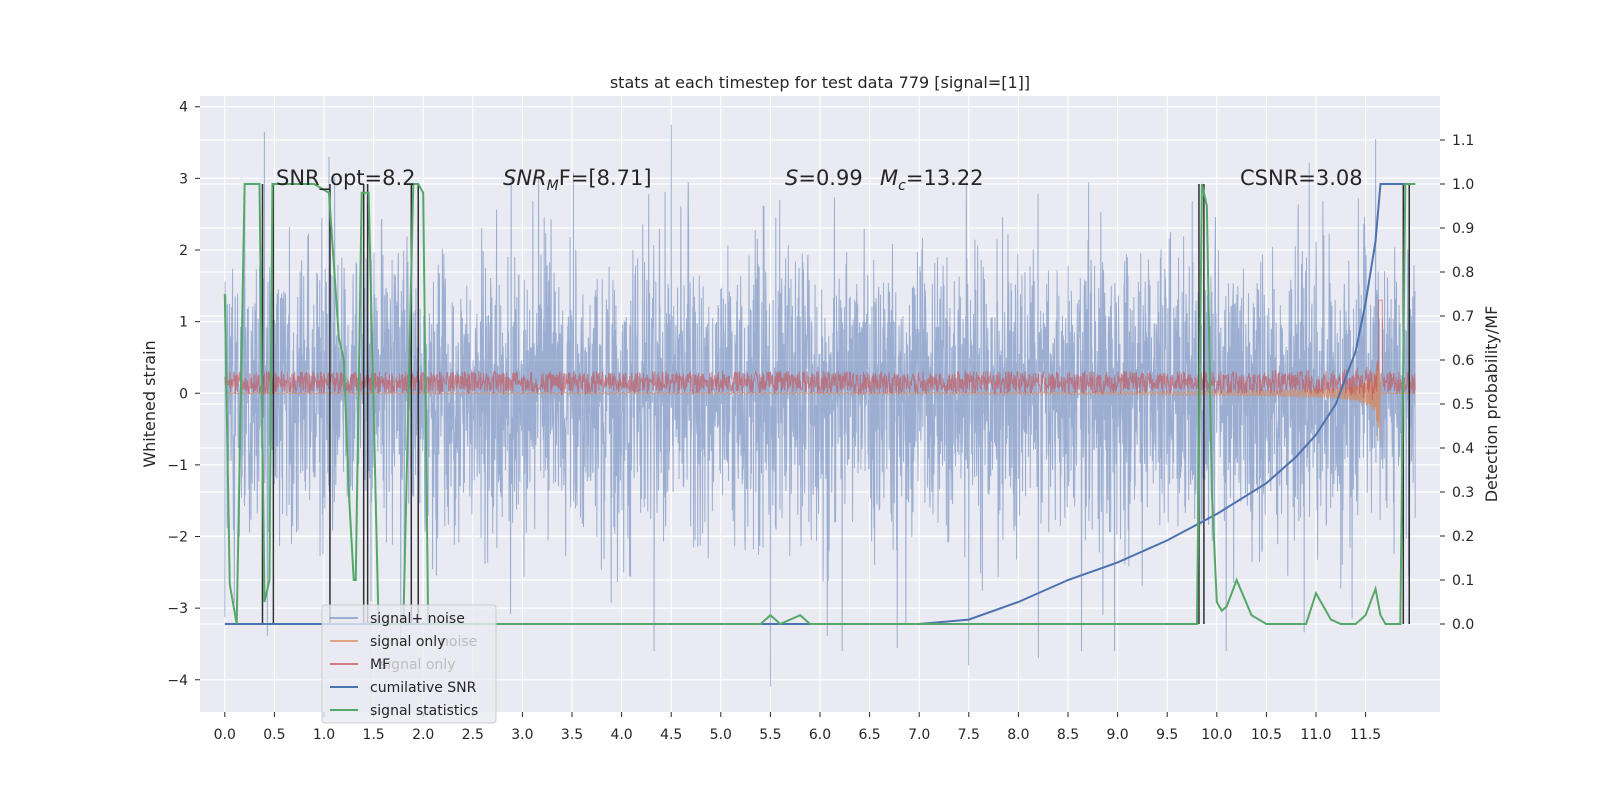 This screenshot has height=800, width=1600. I want to click on legend-box, so click(409, 664).